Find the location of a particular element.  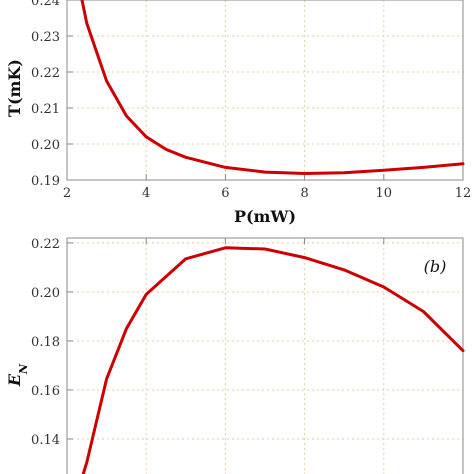

panel-a-xtick-label: 8 is located at coordinates (304, 193).